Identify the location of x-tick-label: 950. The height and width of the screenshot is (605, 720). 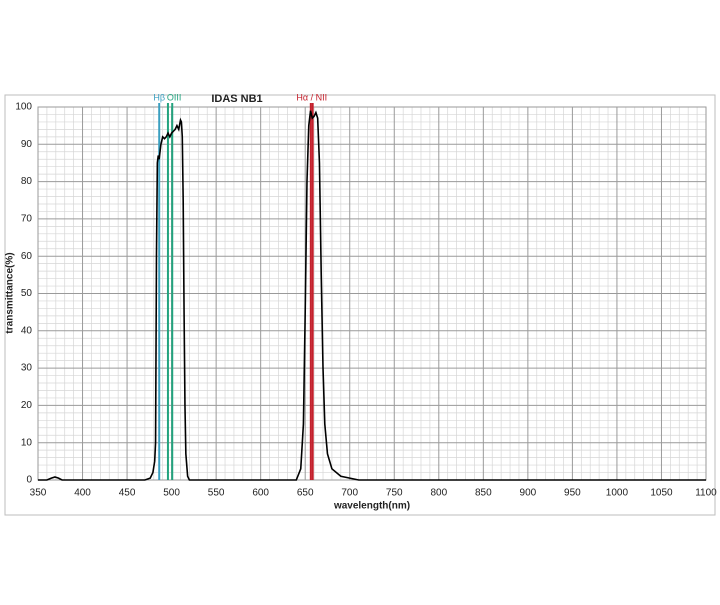
(572, 493).